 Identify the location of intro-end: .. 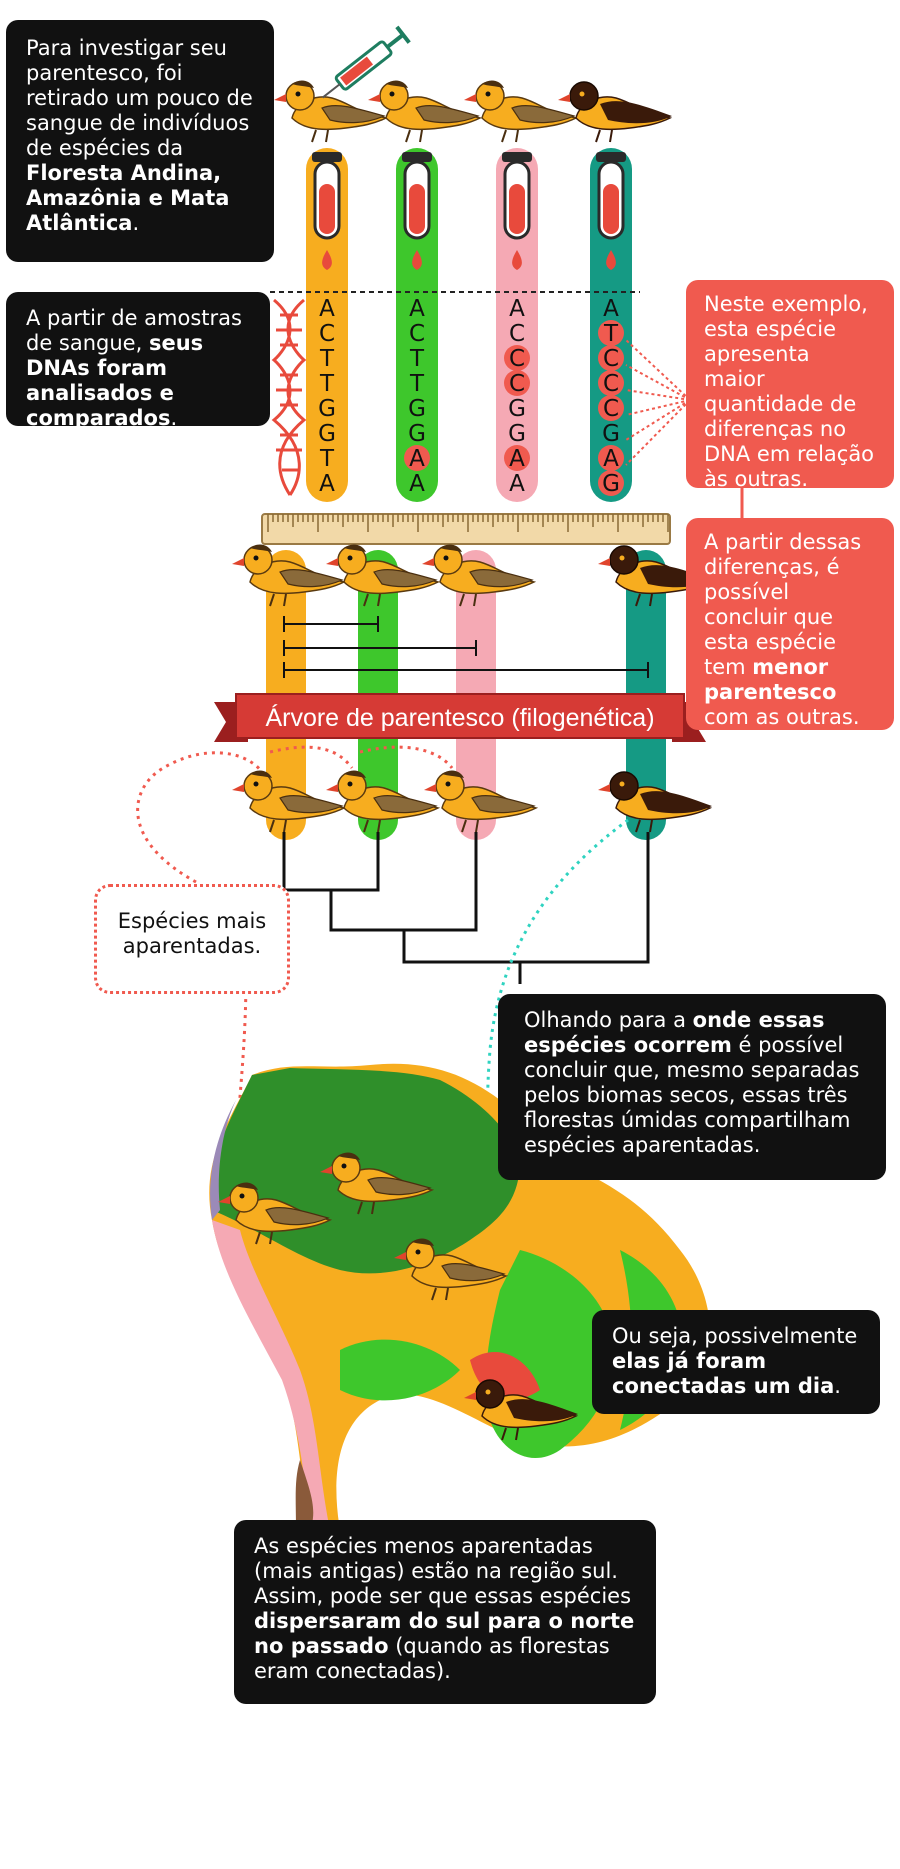
(136, 223).